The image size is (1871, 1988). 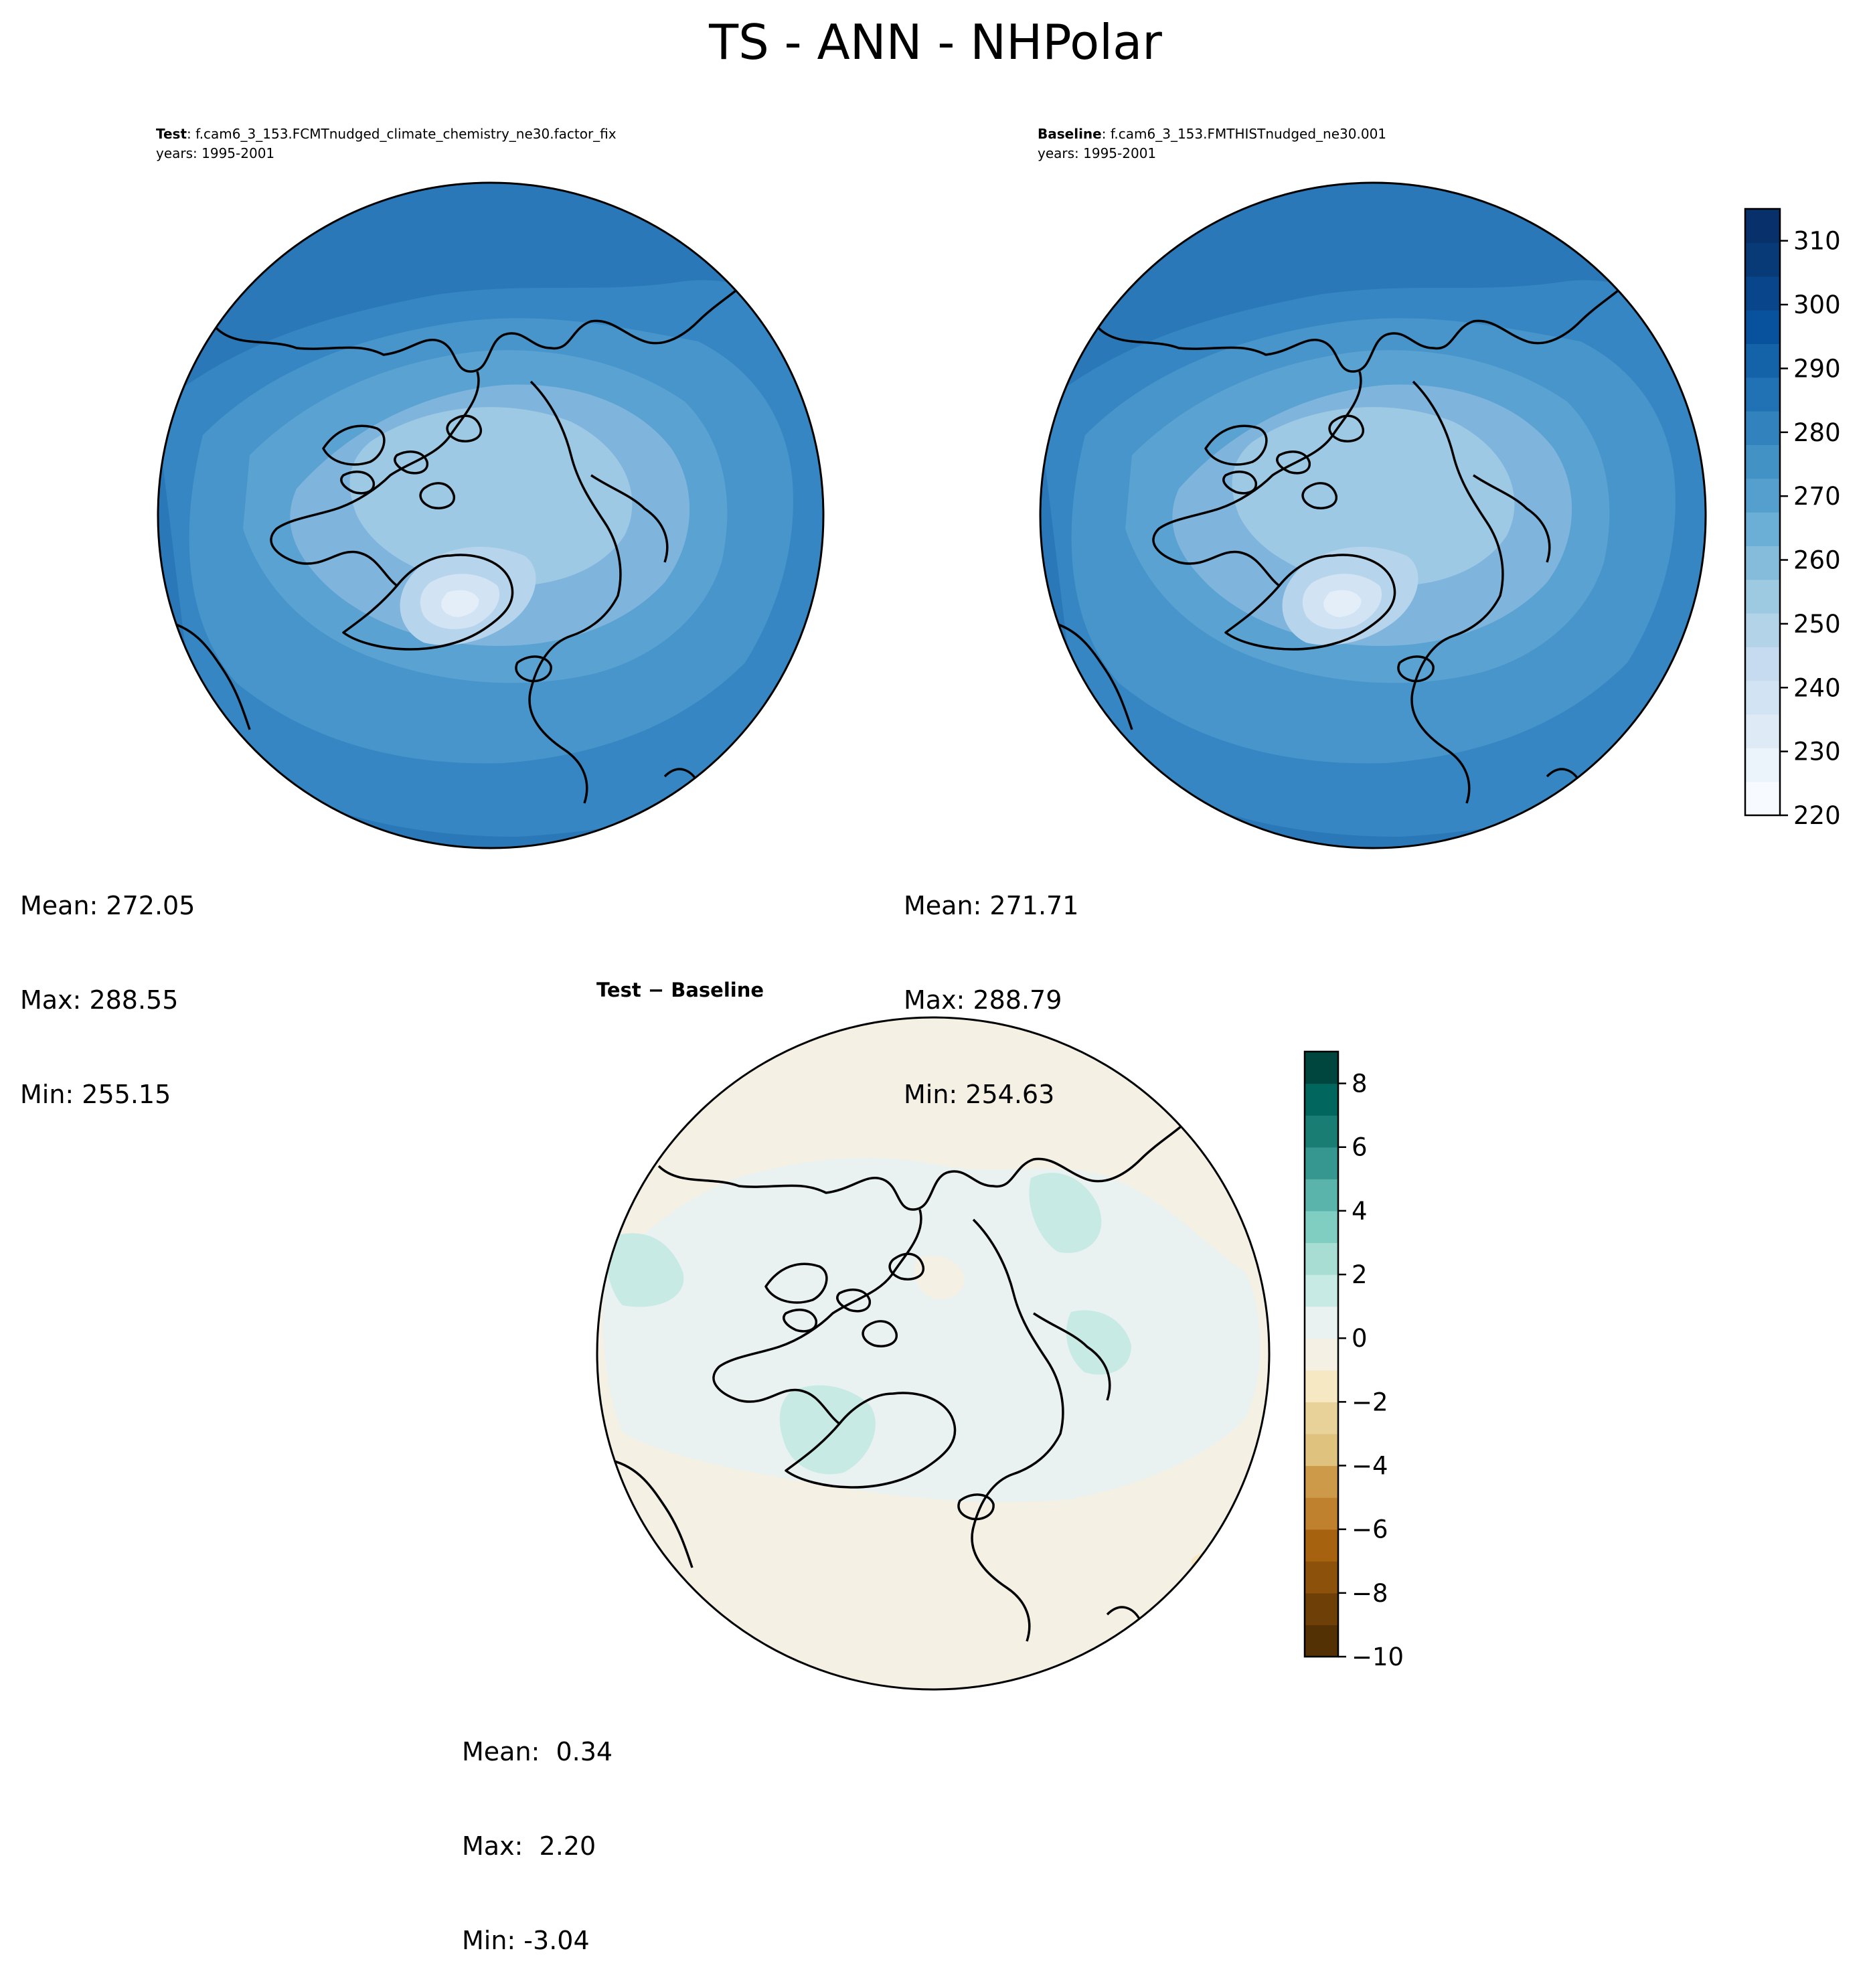 I want to click on ts-colorbar-tick-label: 280, so click(x=1817, y=433).